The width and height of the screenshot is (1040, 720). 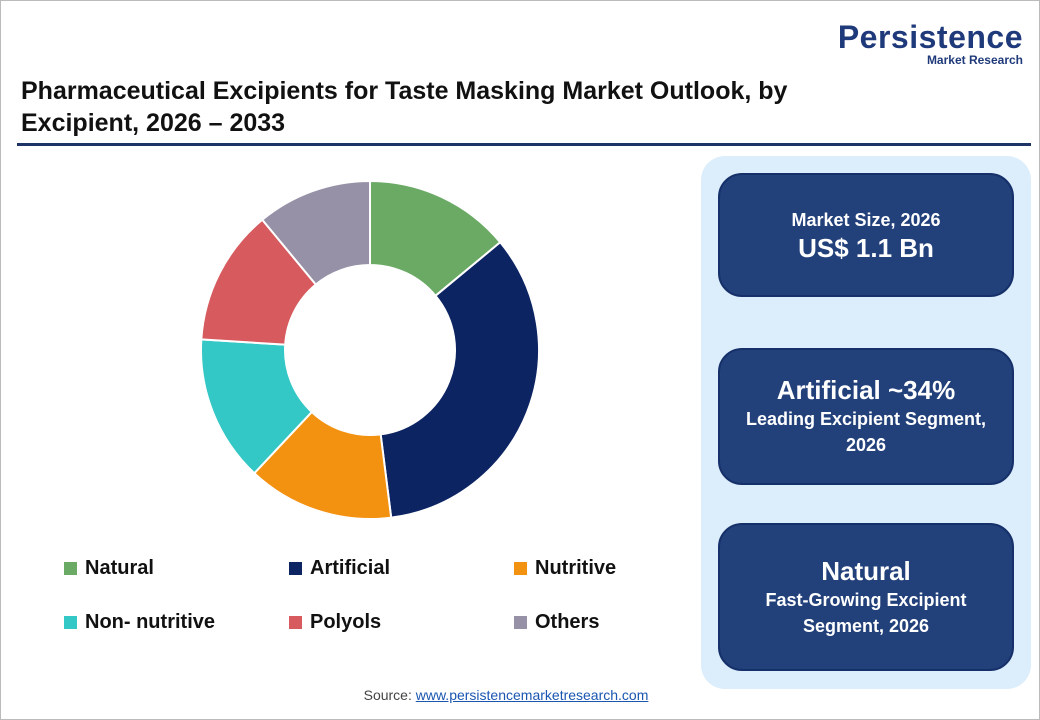 I want to click on legend-item: Non- nutritive, so click(x=139, y=622).